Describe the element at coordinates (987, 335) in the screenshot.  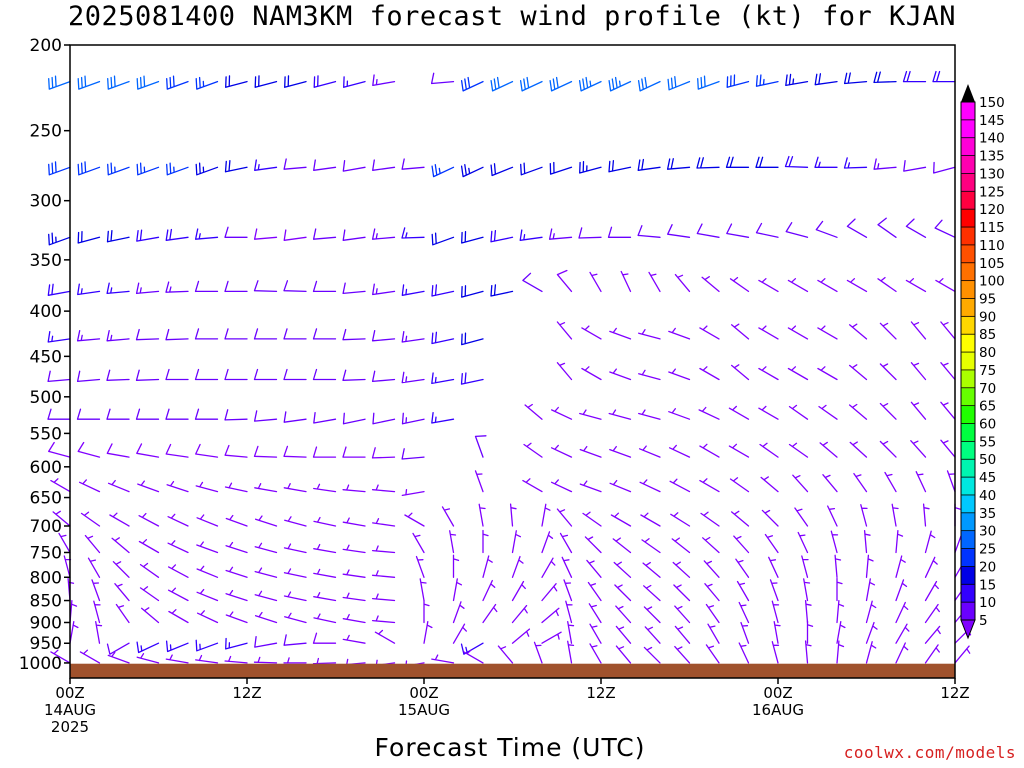
I see `colorbar-label: 85` at that location.